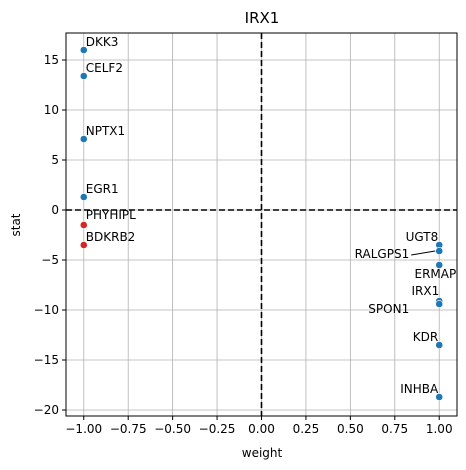 This screenshot has height=470, width=466. What do you see at coordinates (50, 260) in the screenshot?
I see `y-tick-label: −5` at bounding box center [50, 260].